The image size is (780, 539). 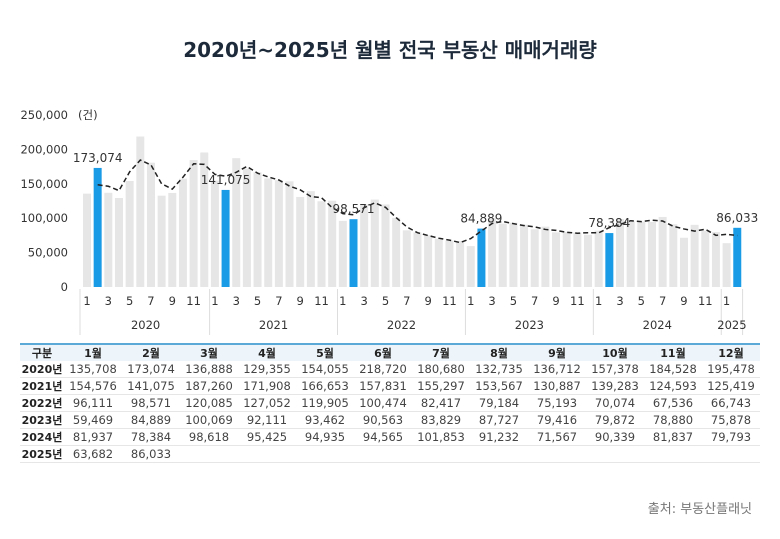 I want to click on value-cell: 94,935, so click(x=325, y=437).